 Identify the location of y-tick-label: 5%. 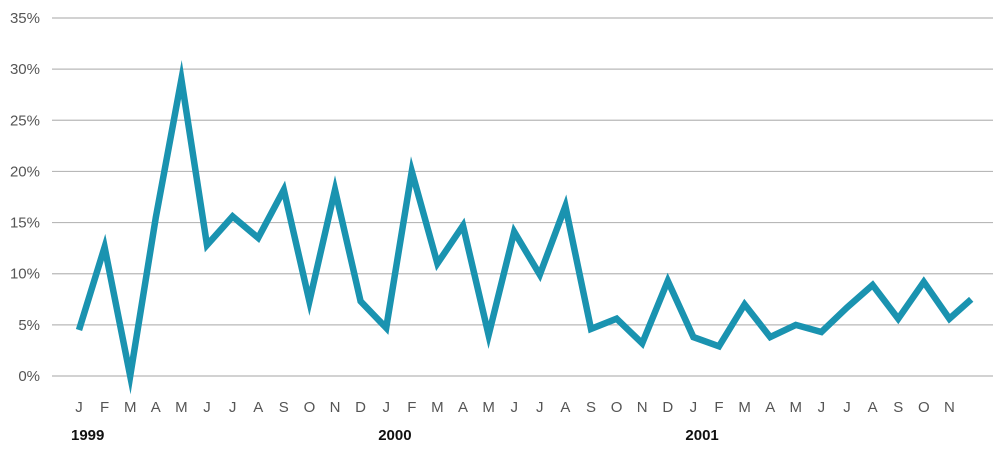
(29, 325).